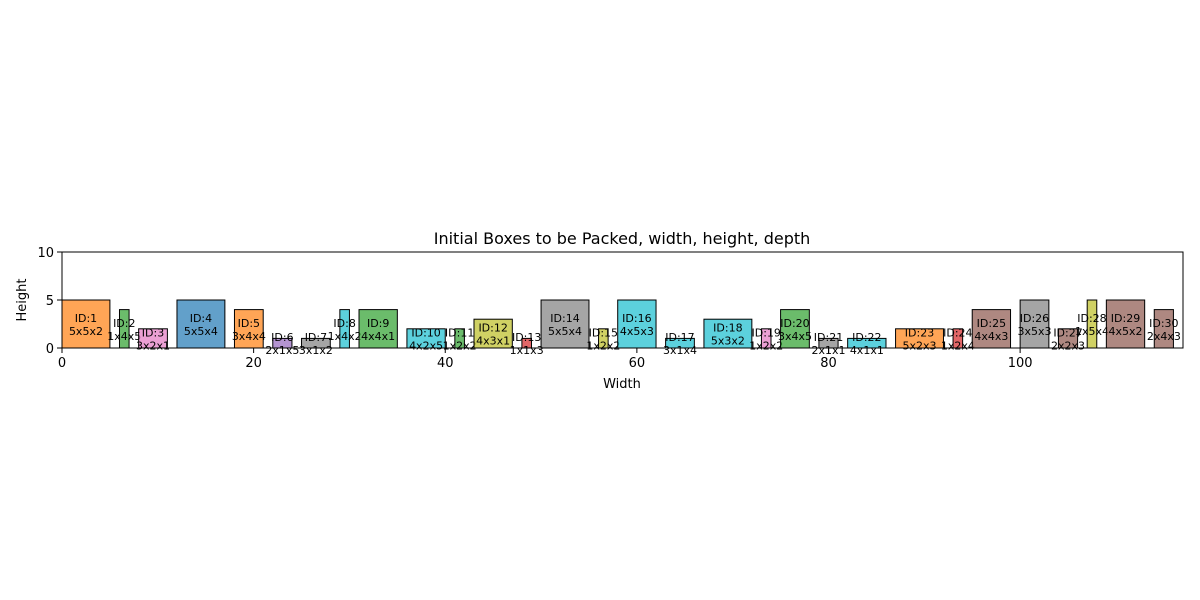 The image size is (1200, 600). What do you see at coordinates (282, 350) in the screenshot?
I see `box-dims-label: 2x1x5` at bounding box center [282, 350].